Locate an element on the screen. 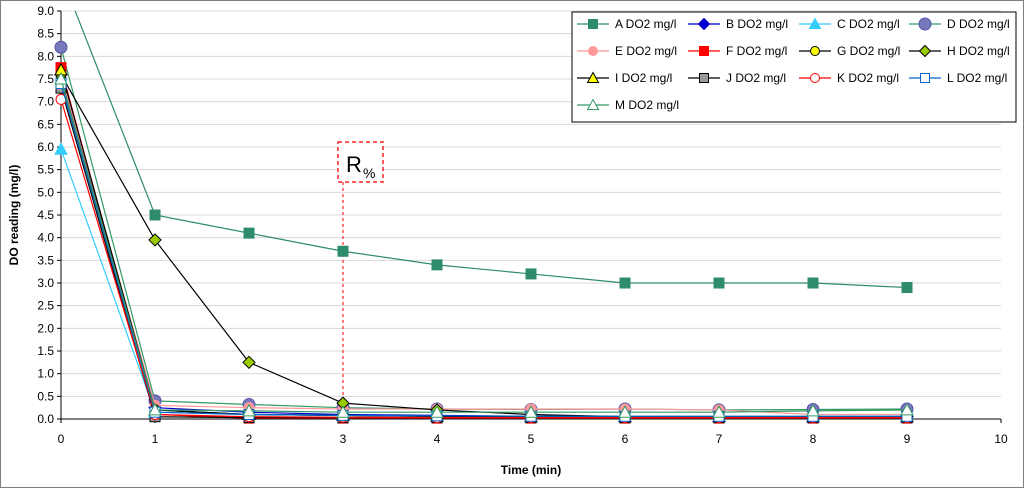 This screenshot has height=488, width=1024. legend-entry: C DO2 mg/l is located at coordinates (849, 24).